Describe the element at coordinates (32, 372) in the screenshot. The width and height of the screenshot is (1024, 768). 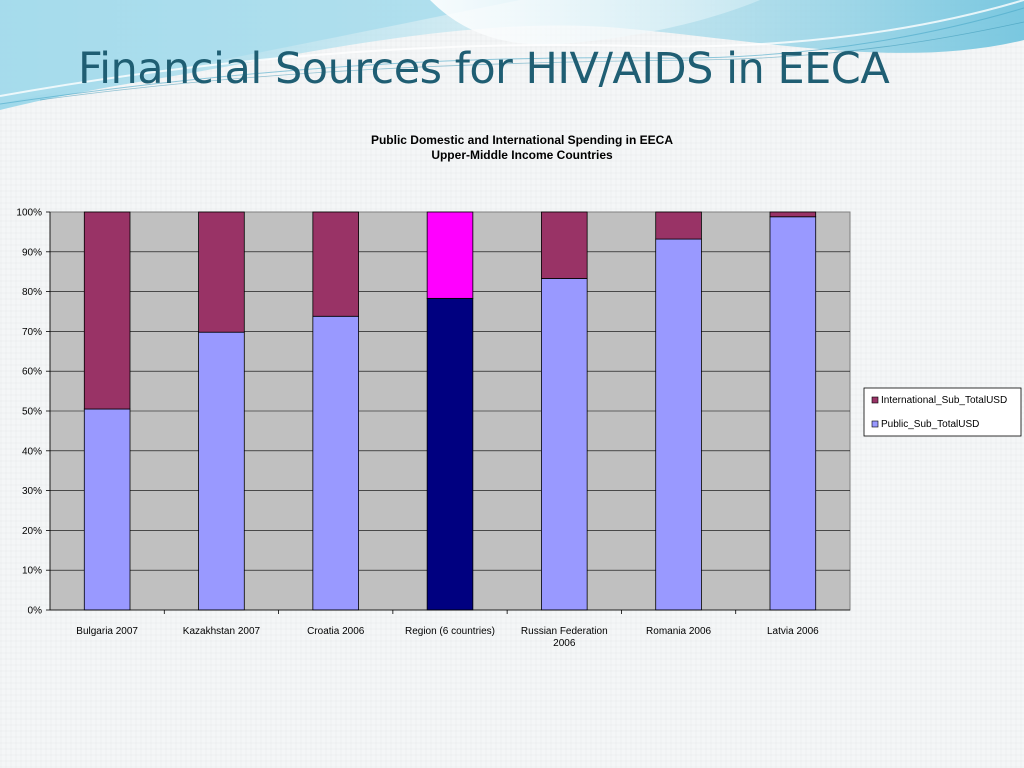
I see `y-tick-label: 60%` at that location.